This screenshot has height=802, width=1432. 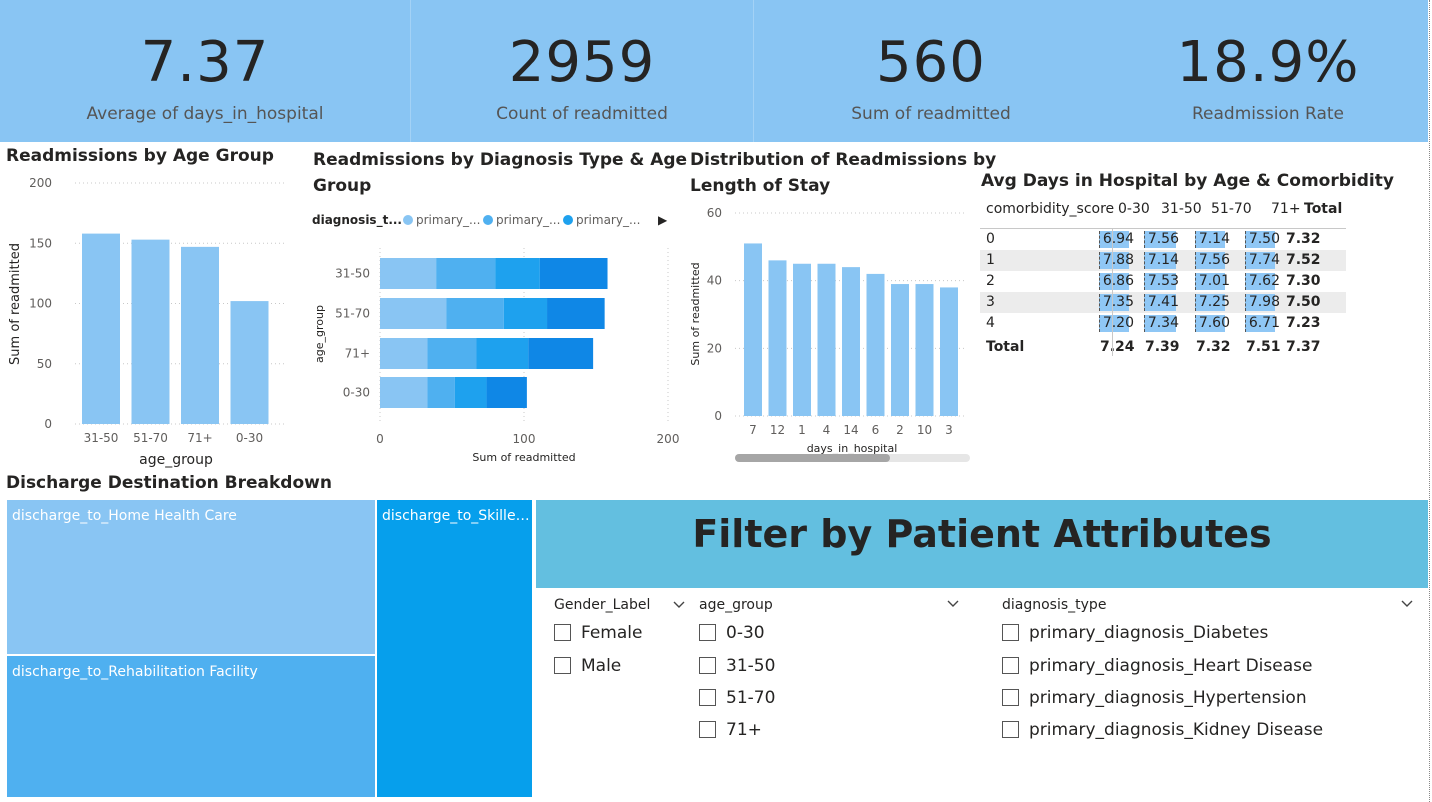 I want to click on matrix-row: 0 6.94 7.56 7.14 7.50 7.32, so click(x=1163, y=239).